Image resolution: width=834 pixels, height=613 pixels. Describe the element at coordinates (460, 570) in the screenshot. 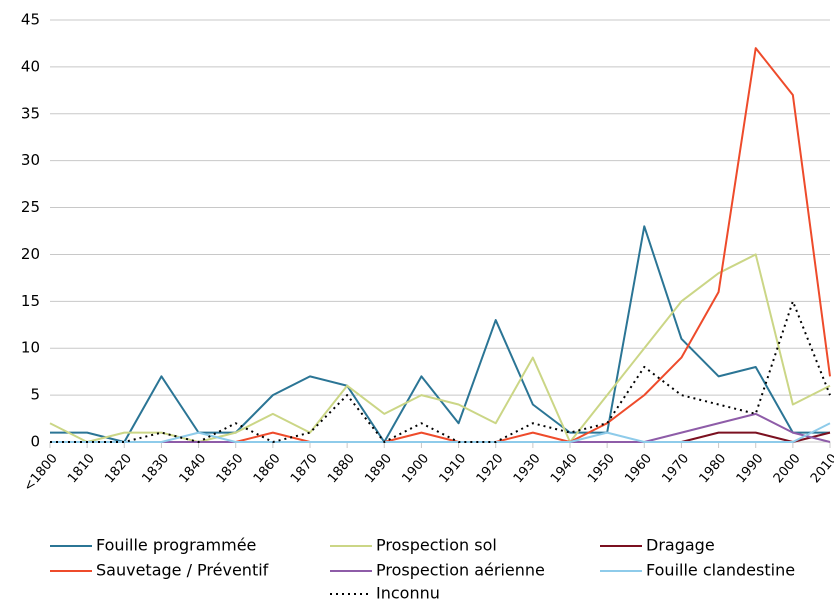

I see `legend-label: Prospection aérienne` at that location.